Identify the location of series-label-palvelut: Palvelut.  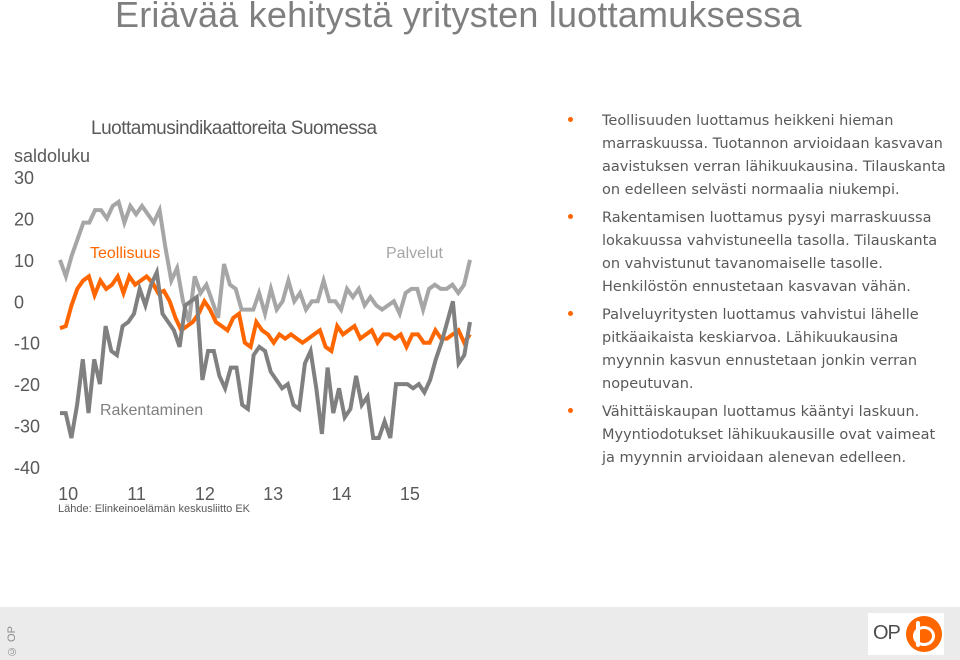
(414, 253).